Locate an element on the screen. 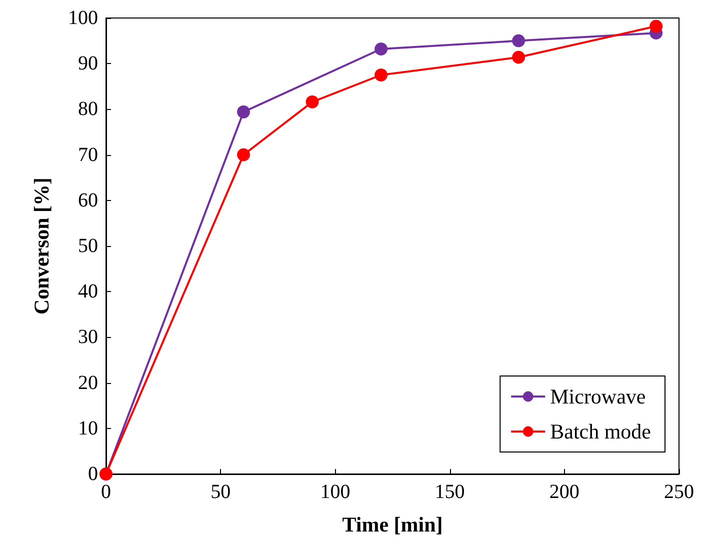 The image size is (701, 557). legend-label: Batch mode is located at coordinates (600, 432).